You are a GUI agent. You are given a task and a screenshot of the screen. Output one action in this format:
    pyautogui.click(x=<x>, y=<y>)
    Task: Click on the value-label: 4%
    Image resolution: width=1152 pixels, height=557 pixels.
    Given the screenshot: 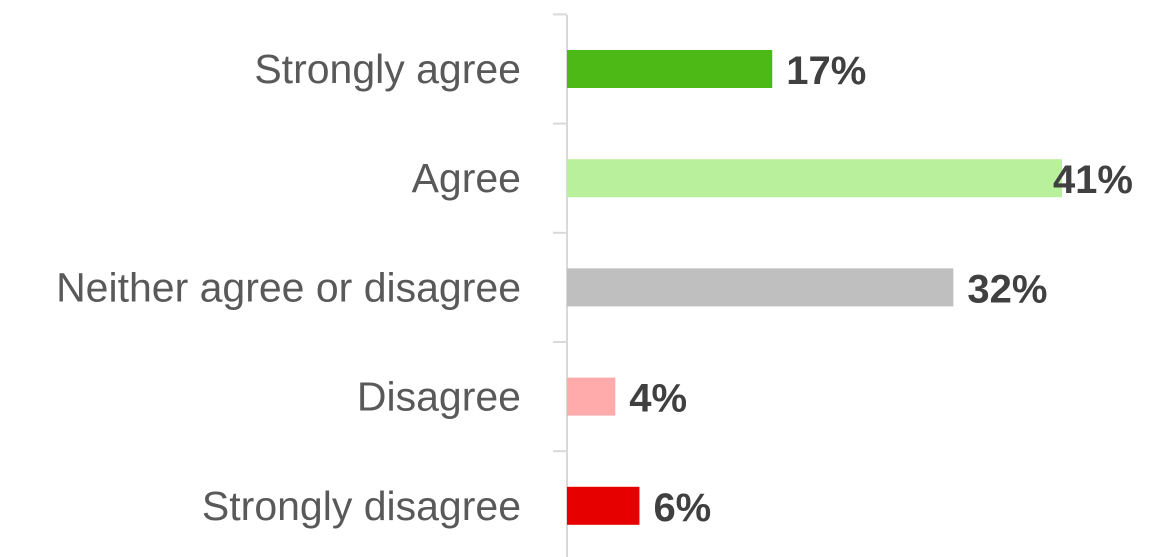 What is the action you would take?
    pyautogui.click(x=658, y=399)
    